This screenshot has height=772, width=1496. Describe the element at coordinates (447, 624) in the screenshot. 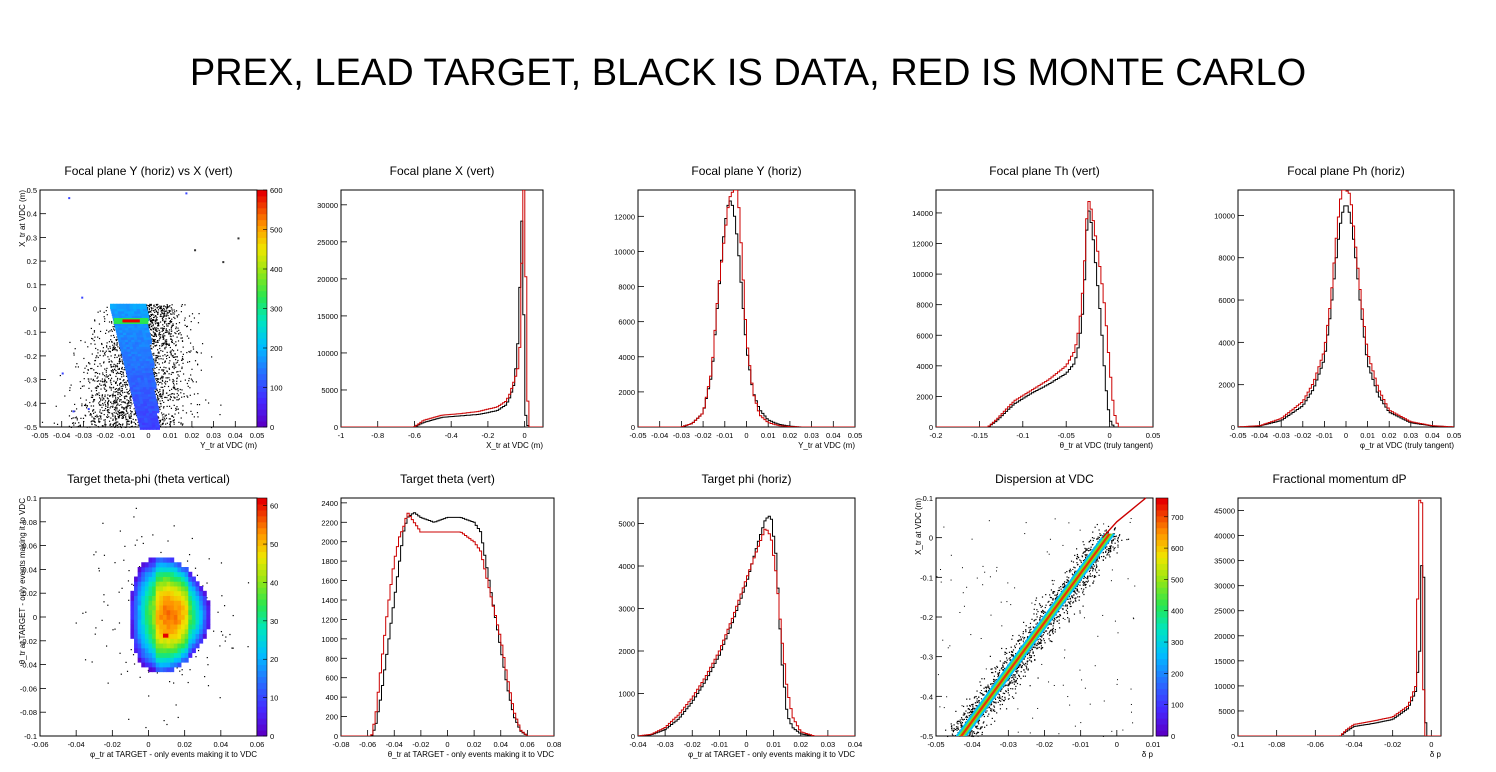

I see `series-group` at that location.